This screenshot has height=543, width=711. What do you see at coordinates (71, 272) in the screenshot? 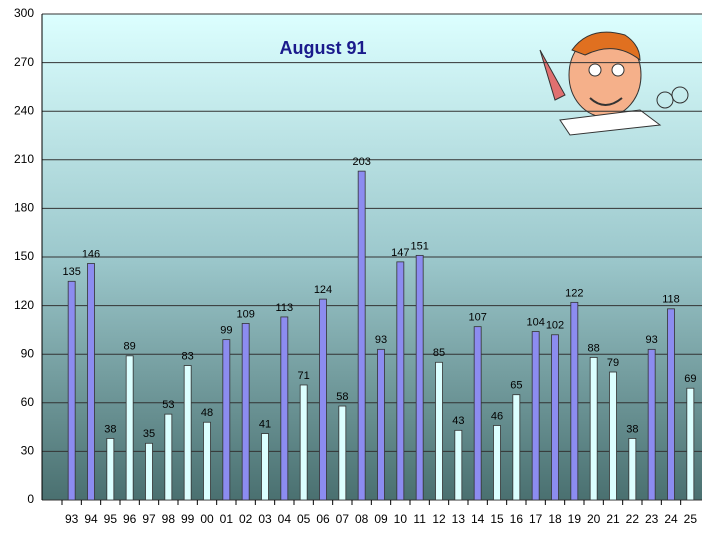
I see `value-label: 135` at bounding box center [71, 272].